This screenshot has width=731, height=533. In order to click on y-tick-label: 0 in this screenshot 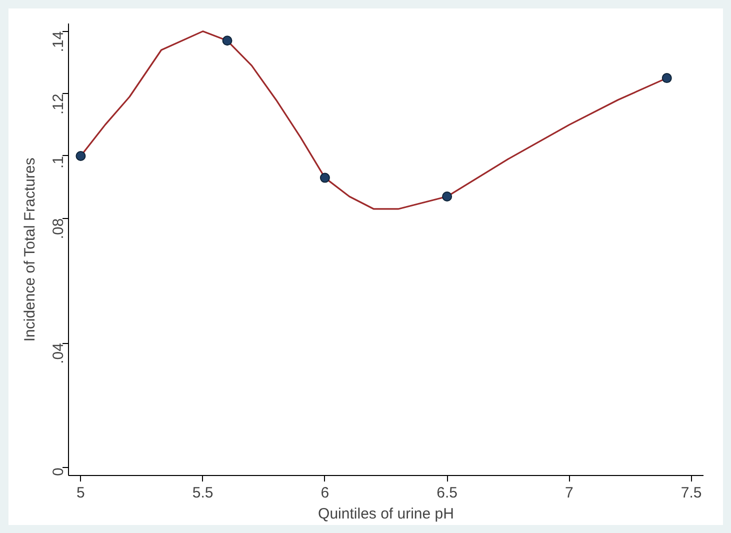, I will do `click(58, 472)`.